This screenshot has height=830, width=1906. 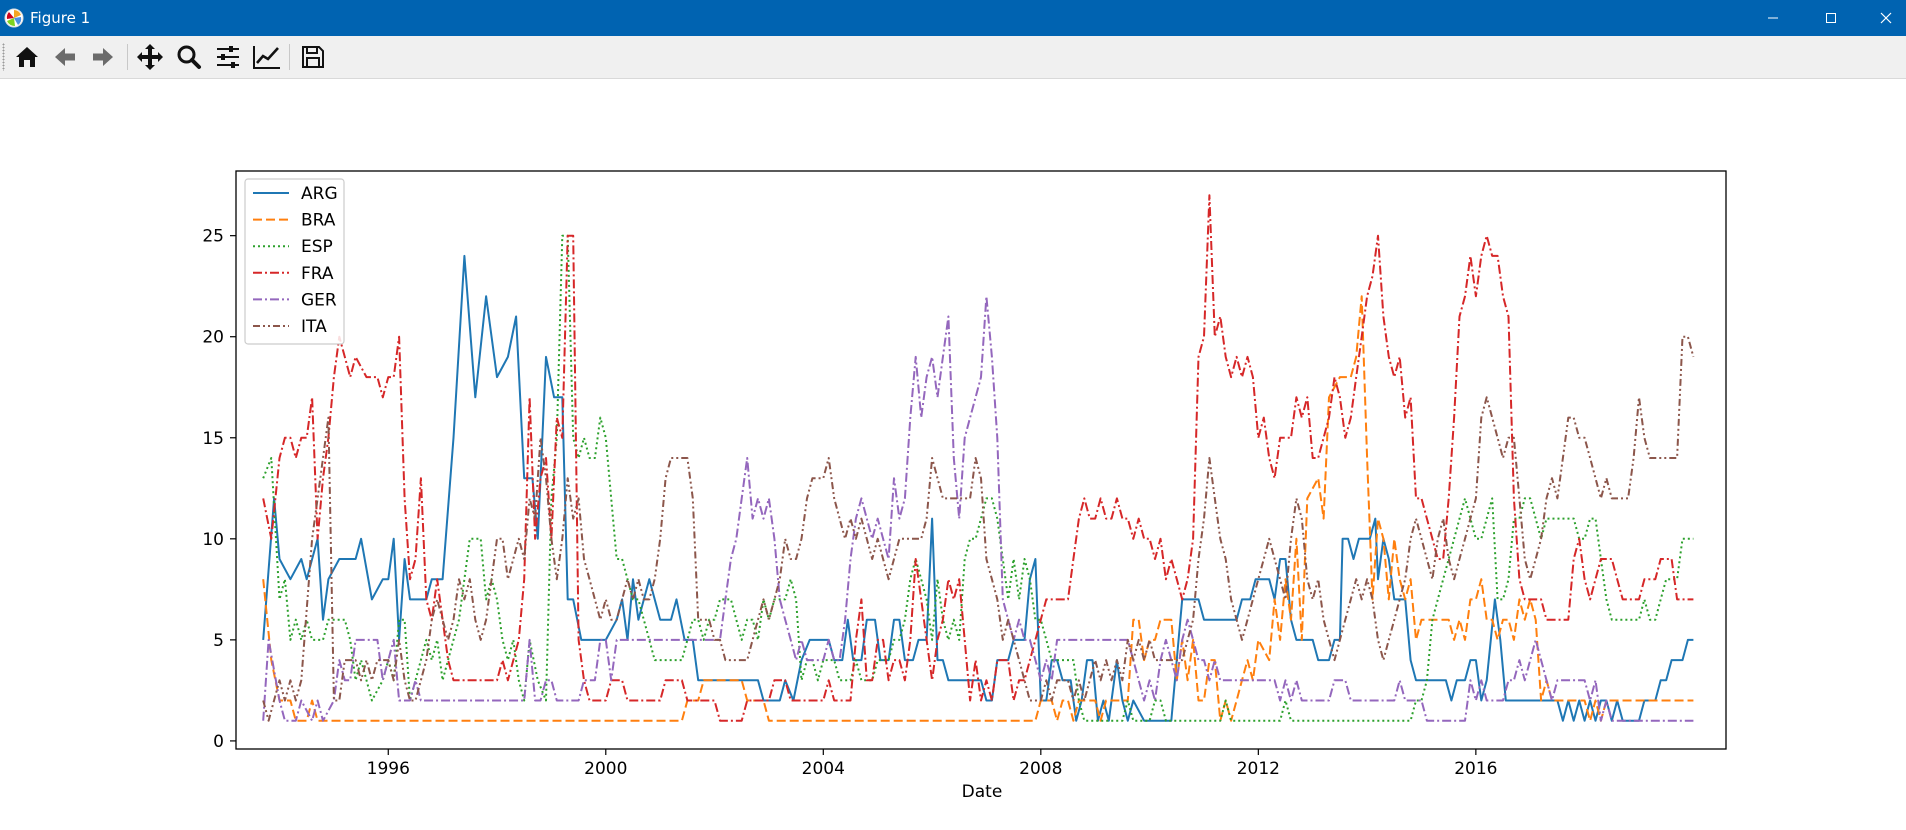 What do you see at coordinates (318, 221) in the screenshot?
I see `legend-label-bra: BRA` at bounding box center [318, 221].